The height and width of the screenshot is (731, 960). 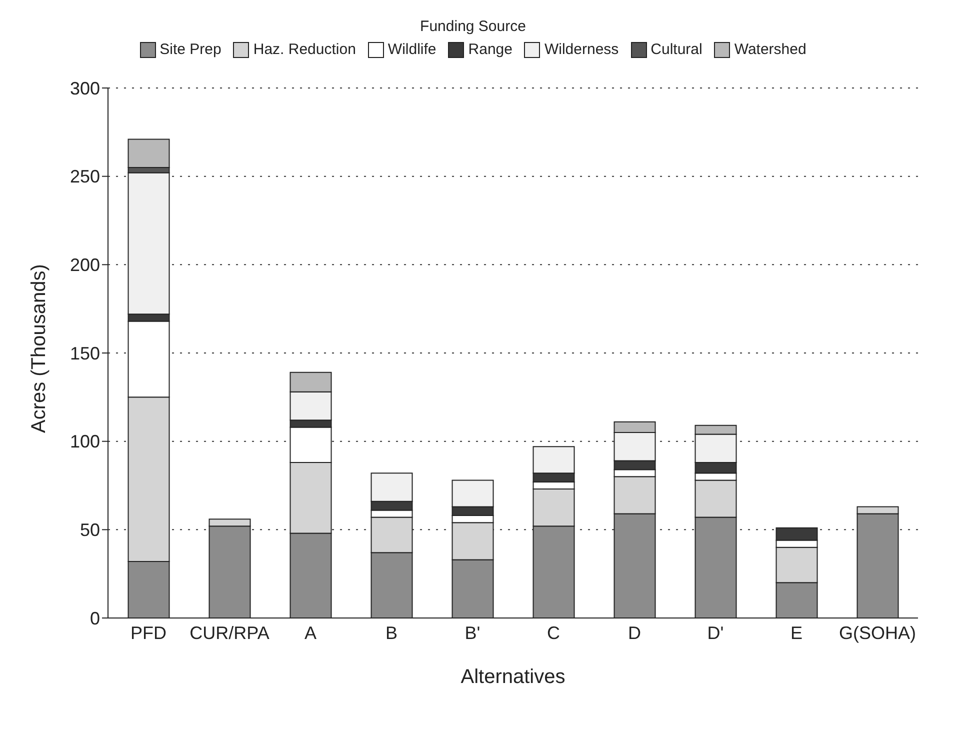 What do you see at coordinates (676, 49) in the screenshot?
I see `legend-label: Cultural` at bounding box center [676, 49].